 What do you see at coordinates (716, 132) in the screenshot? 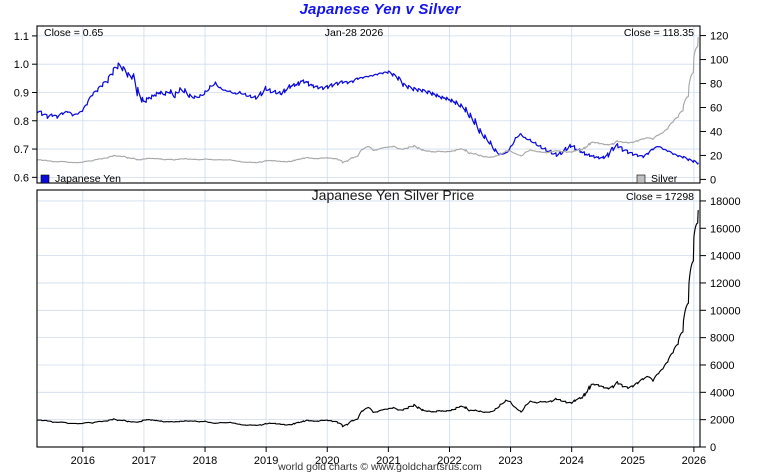
I see `axis-ticklabel-right: 40` at bounding box center [716, 132].